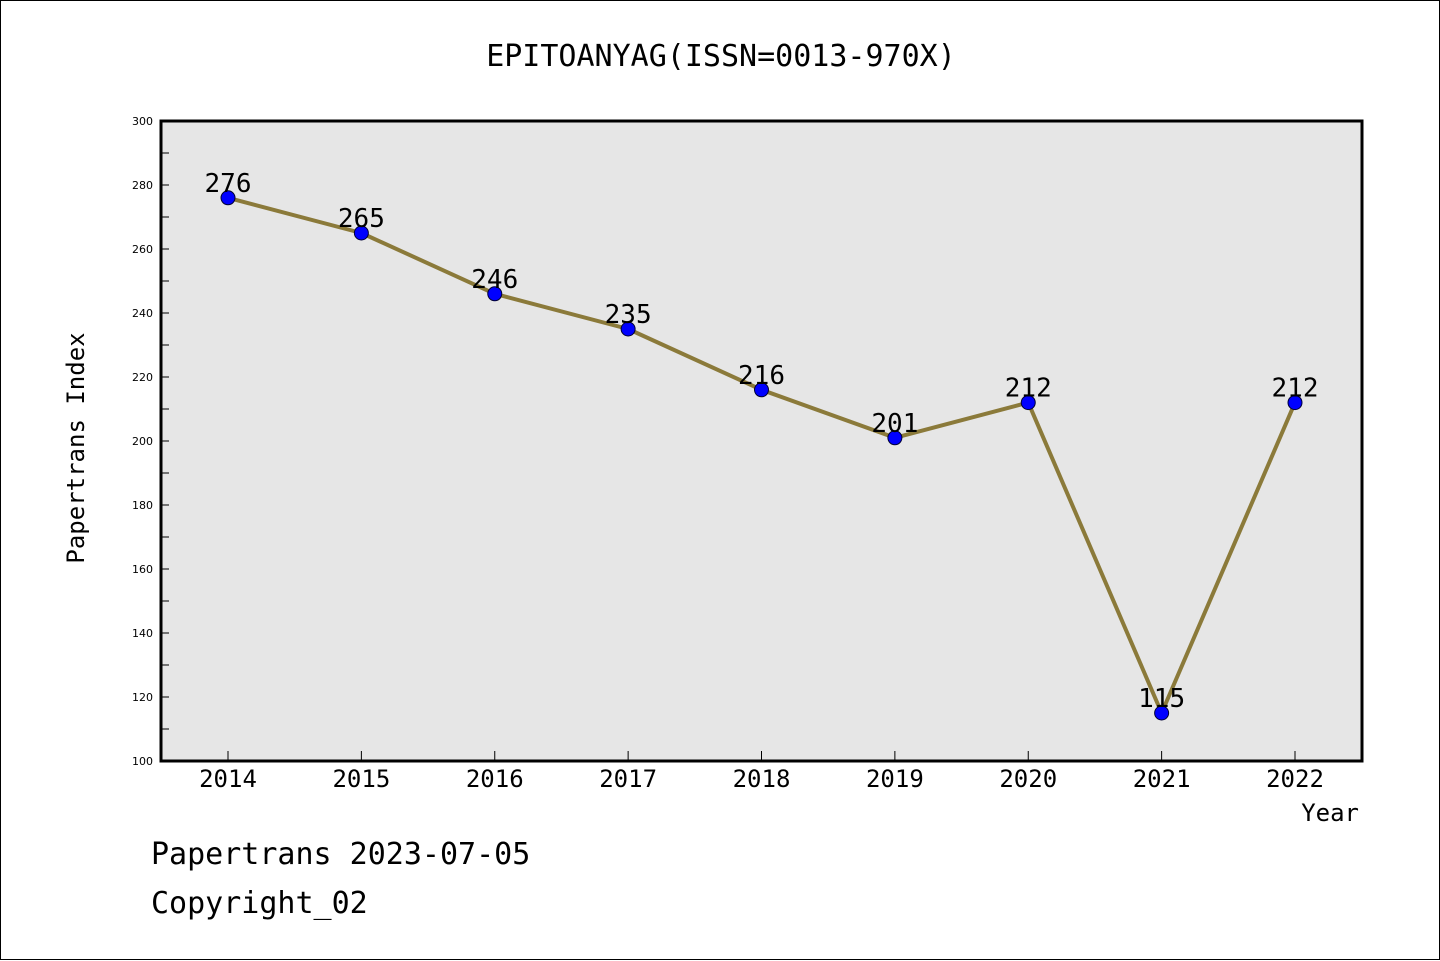 This screenshot has height=961, width=1440. What do you see at coordinates (142, 249) in the screenshot?
I see `y-tick-label: 260` at bounding box center [142, 249].